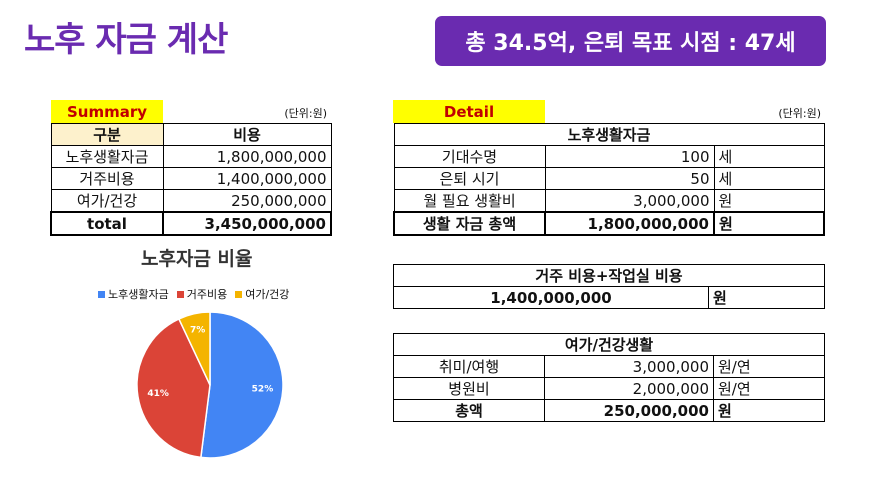 The image size is (871, 490). What do you see at coordinates (769, 223) in the screenshot?
I see `detail-living-total-unit: 원` at bounding box center [769, 223].